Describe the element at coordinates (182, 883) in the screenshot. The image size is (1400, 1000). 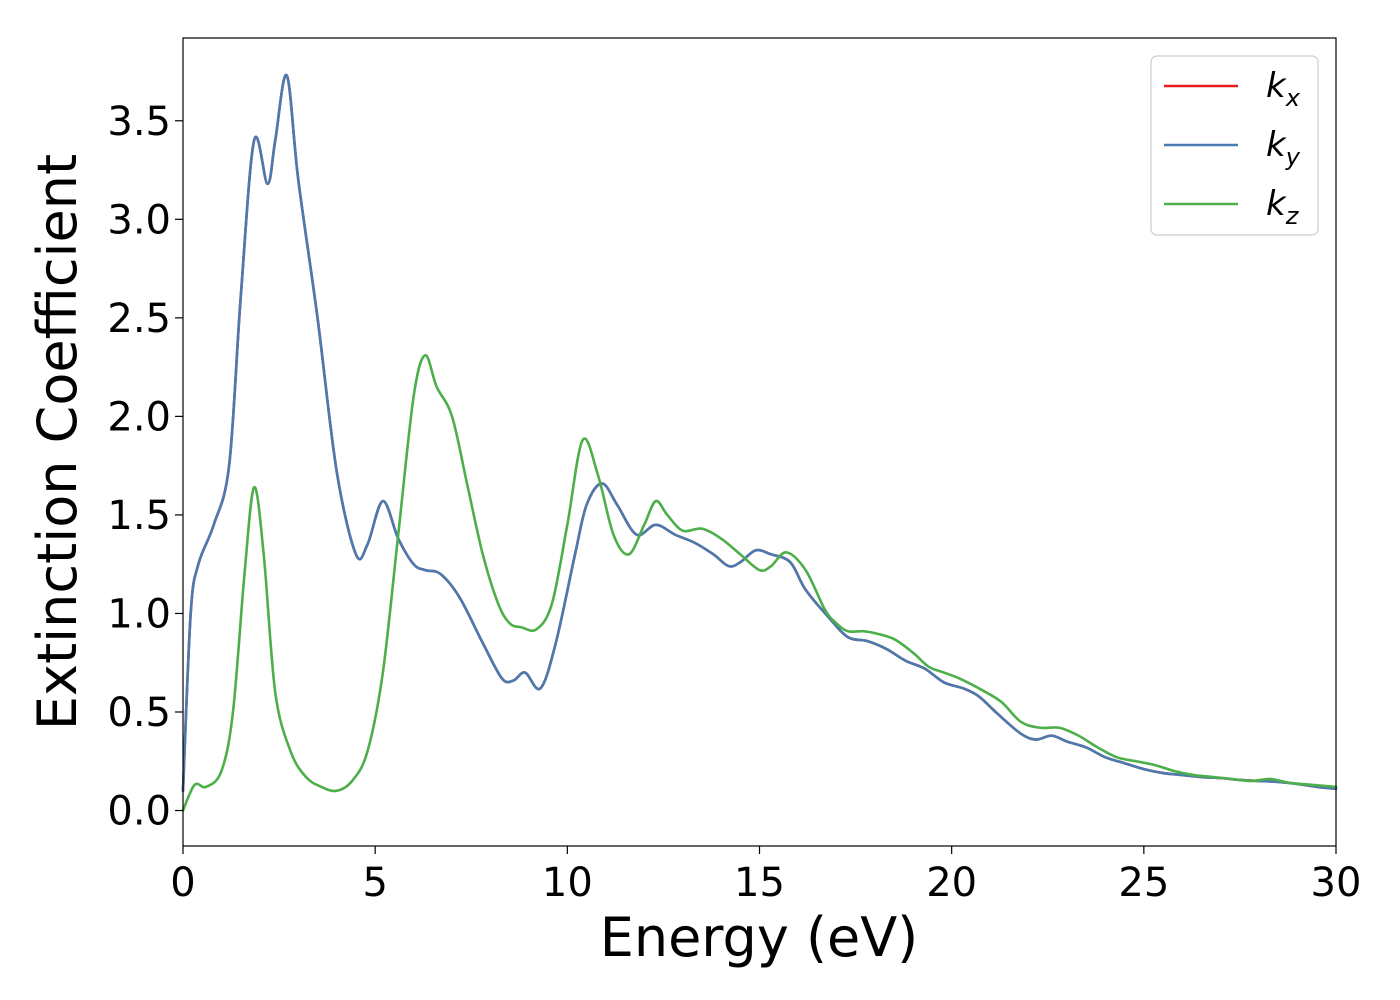
I see `x-tick-label: 0` at that location.